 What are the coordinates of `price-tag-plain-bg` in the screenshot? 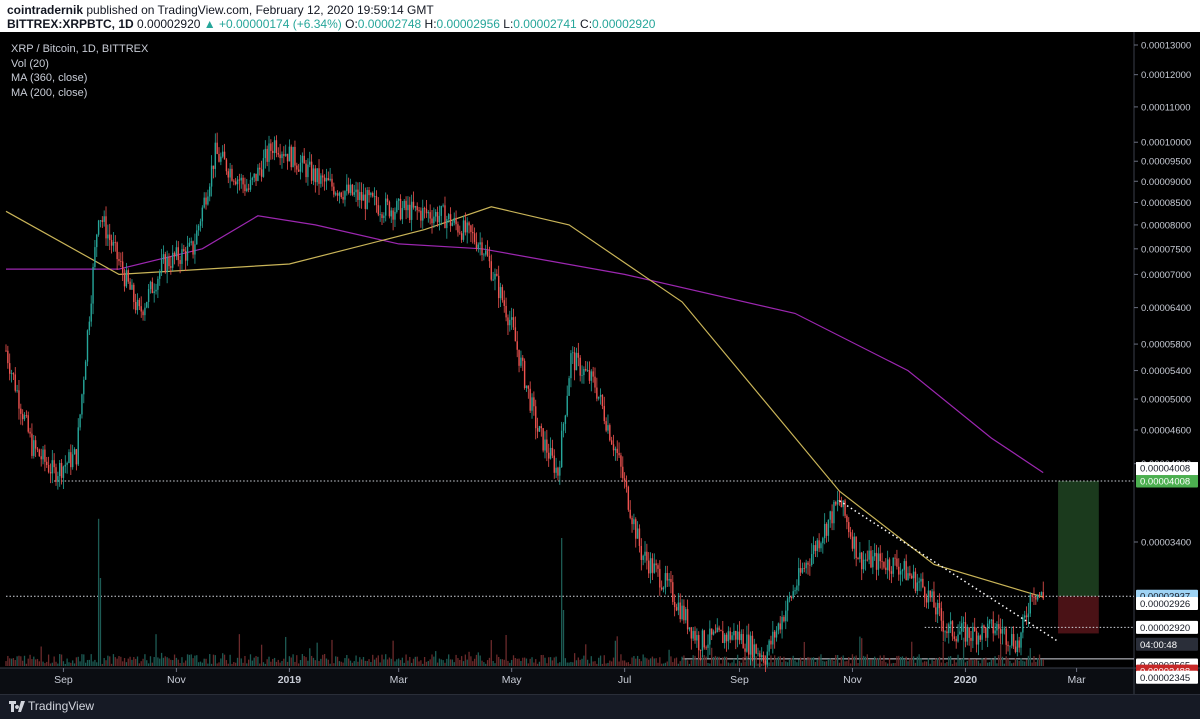 It's located at (1167, 677).